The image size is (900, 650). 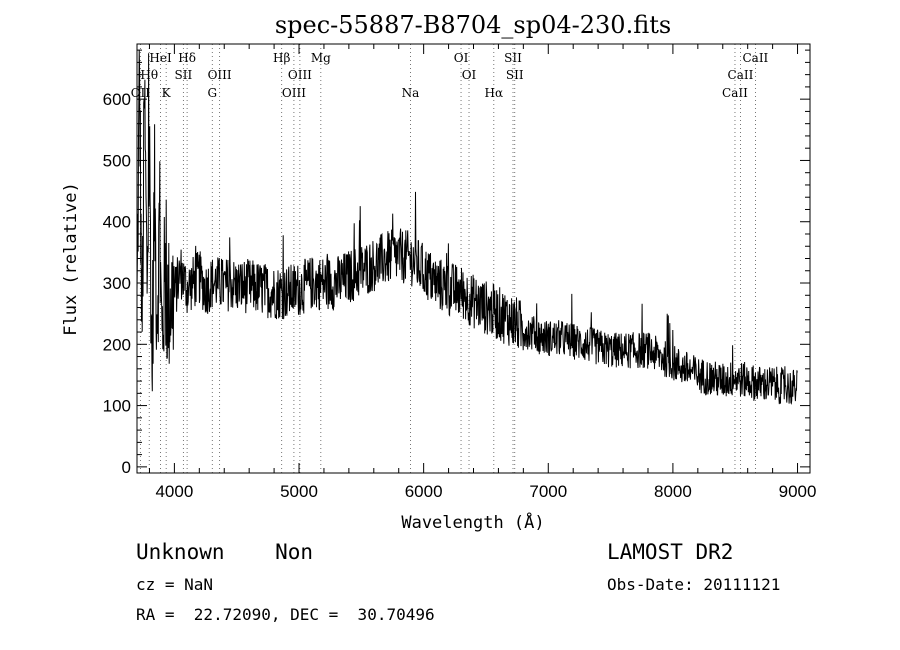 I want to click on spectral-line-label: Hα, so click(x=494, y=93).